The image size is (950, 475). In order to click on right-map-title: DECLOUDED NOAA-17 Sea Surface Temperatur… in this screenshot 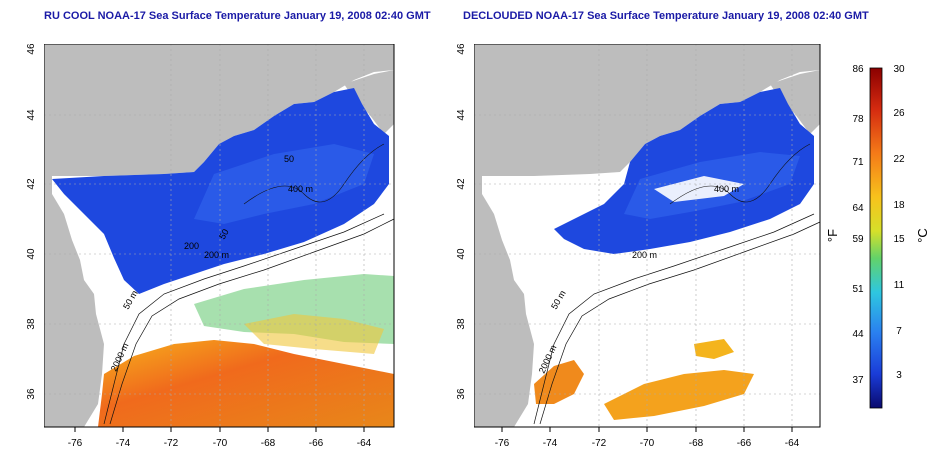, I will do `click(666, 16)`.